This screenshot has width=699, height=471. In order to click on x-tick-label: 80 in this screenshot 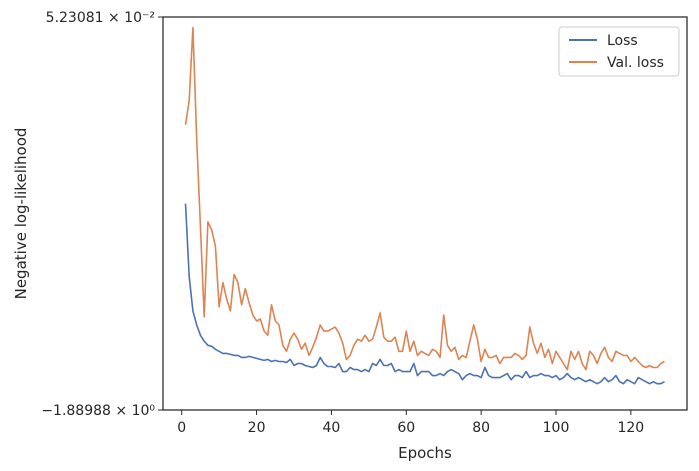, I will do `click(481, 428)`.